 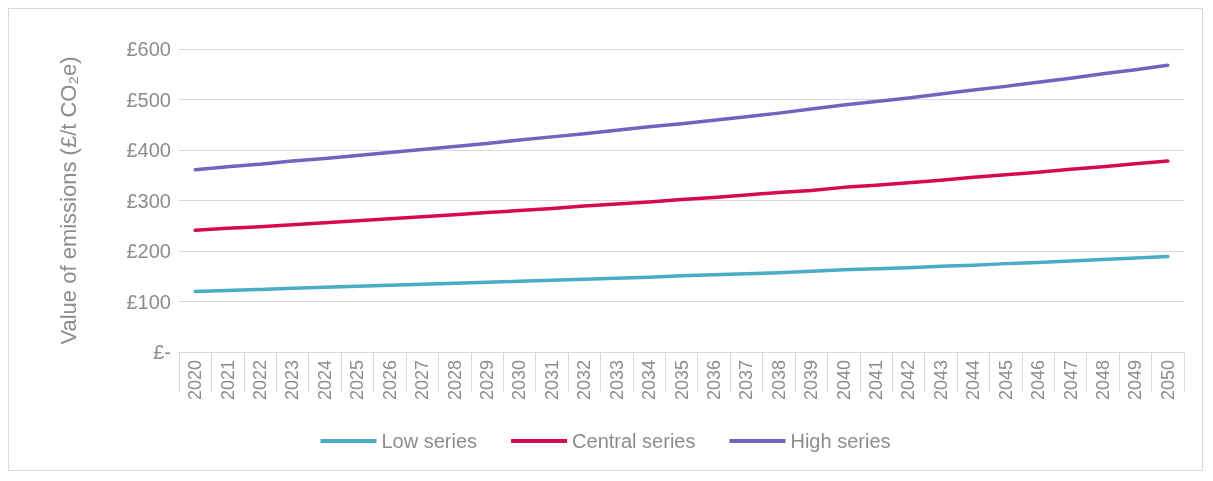 I want to click on y-tick-label: £400, so click(x=148, y=150).